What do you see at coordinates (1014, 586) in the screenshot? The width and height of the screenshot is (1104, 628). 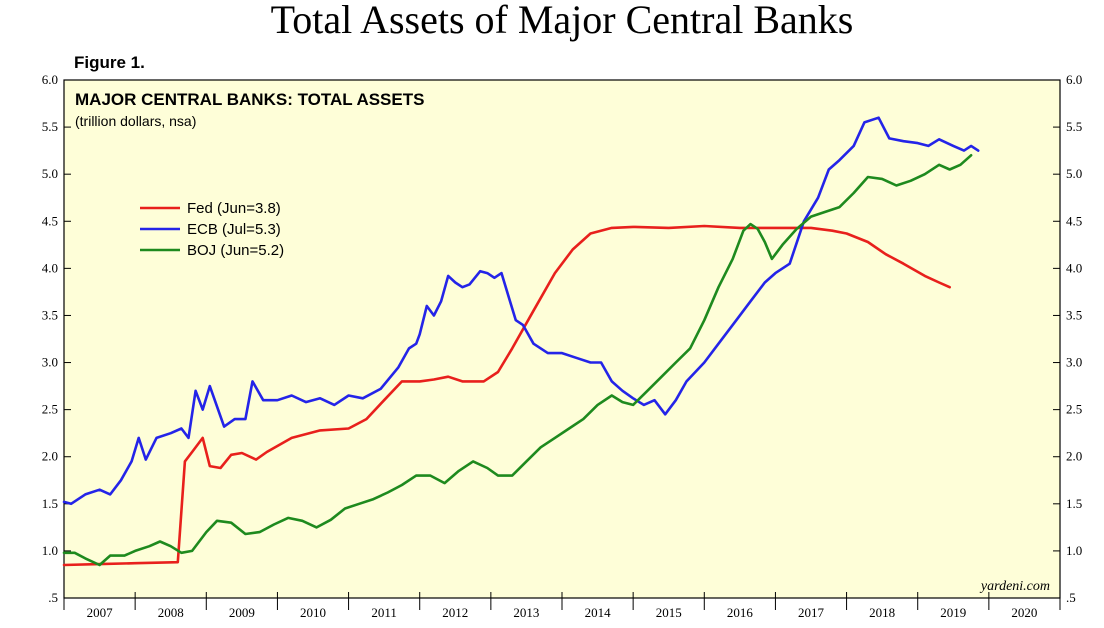 I see `source-label: yardeni.com` at bounding box center [1014, 586].